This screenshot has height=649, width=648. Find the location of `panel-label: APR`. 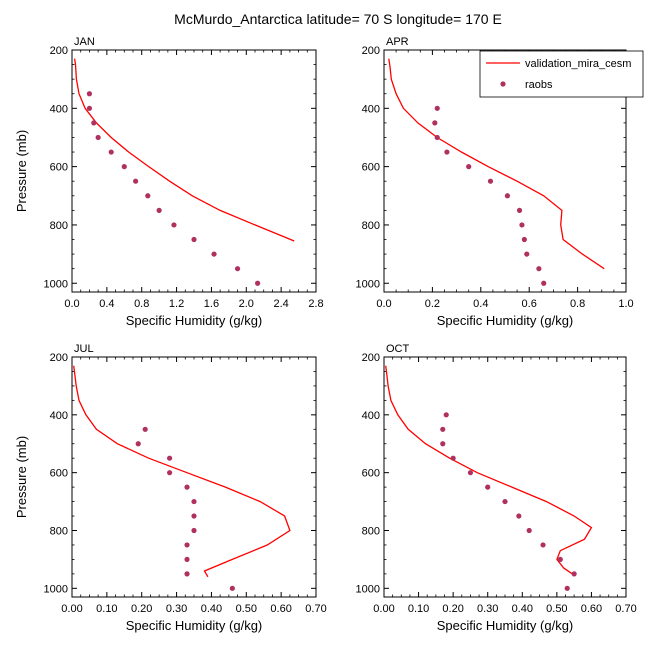

panel-label: APR is located at coordinates (397, 42).